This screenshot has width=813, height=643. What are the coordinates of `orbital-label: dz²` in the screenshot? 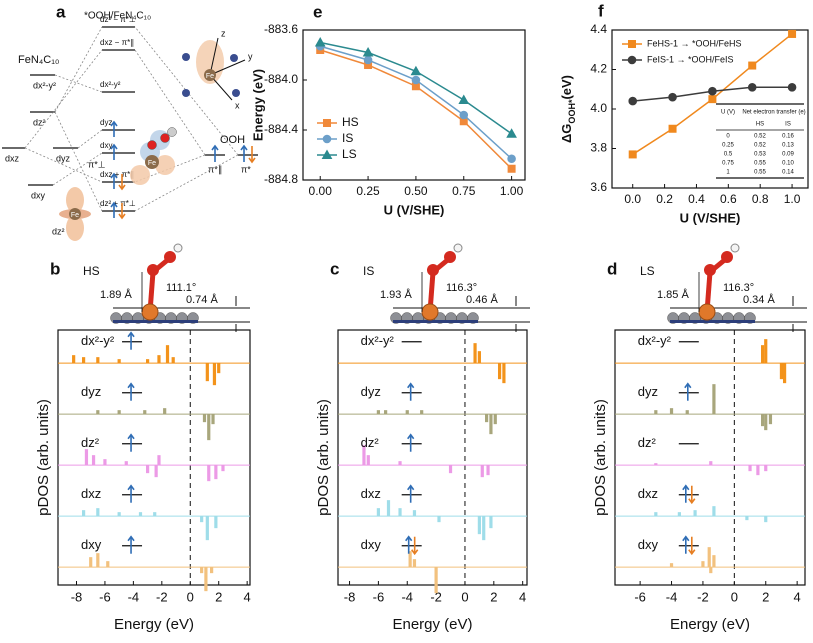 It's located at (647, 442).